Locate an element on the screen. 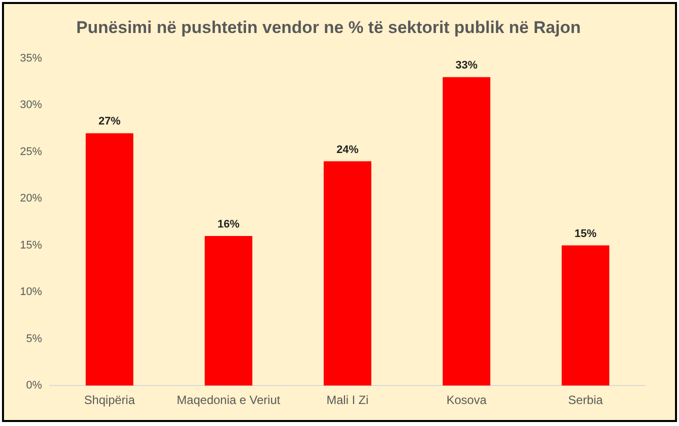  chart-title: Punësimi në pushtetin vendor ne % të sektorit publik në Rajon is located at coordinates (328, 27).